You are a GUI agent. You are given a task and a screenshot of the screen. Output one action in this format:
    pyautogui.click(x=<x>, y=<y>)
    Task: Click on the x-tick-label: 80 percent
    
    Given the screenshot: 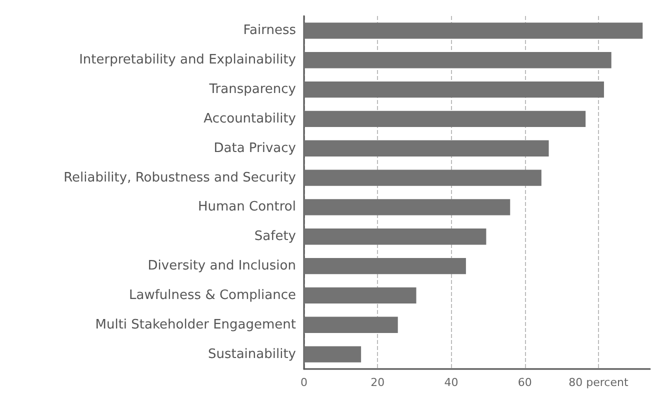 What is the action you would take?
    pyautogui.click(x=598, y=382)
    